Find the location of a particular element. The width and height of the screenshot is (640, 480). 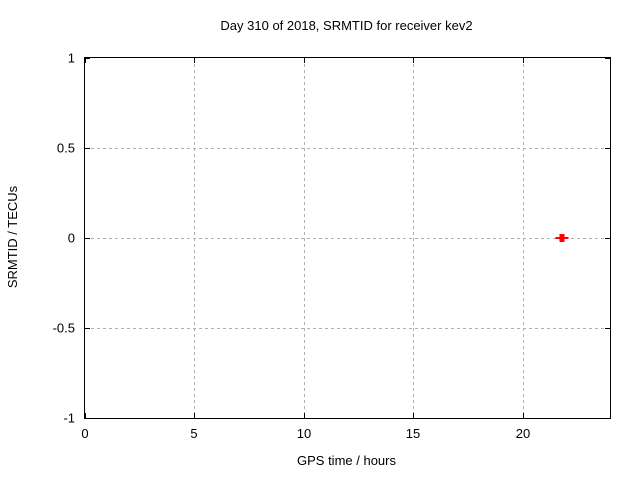

marker-center is located at coordinates (562, 238).